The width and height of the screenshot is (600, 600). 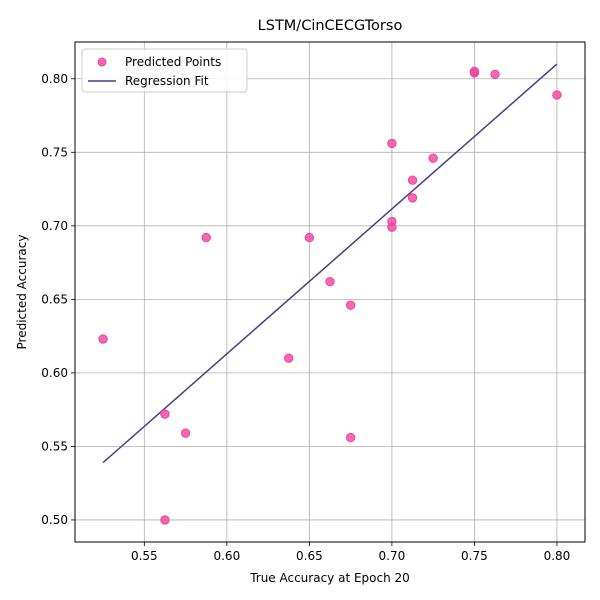 I want to click on x-axis-label: True Accuracy at Epoch 20, so click(x=329, y=578).